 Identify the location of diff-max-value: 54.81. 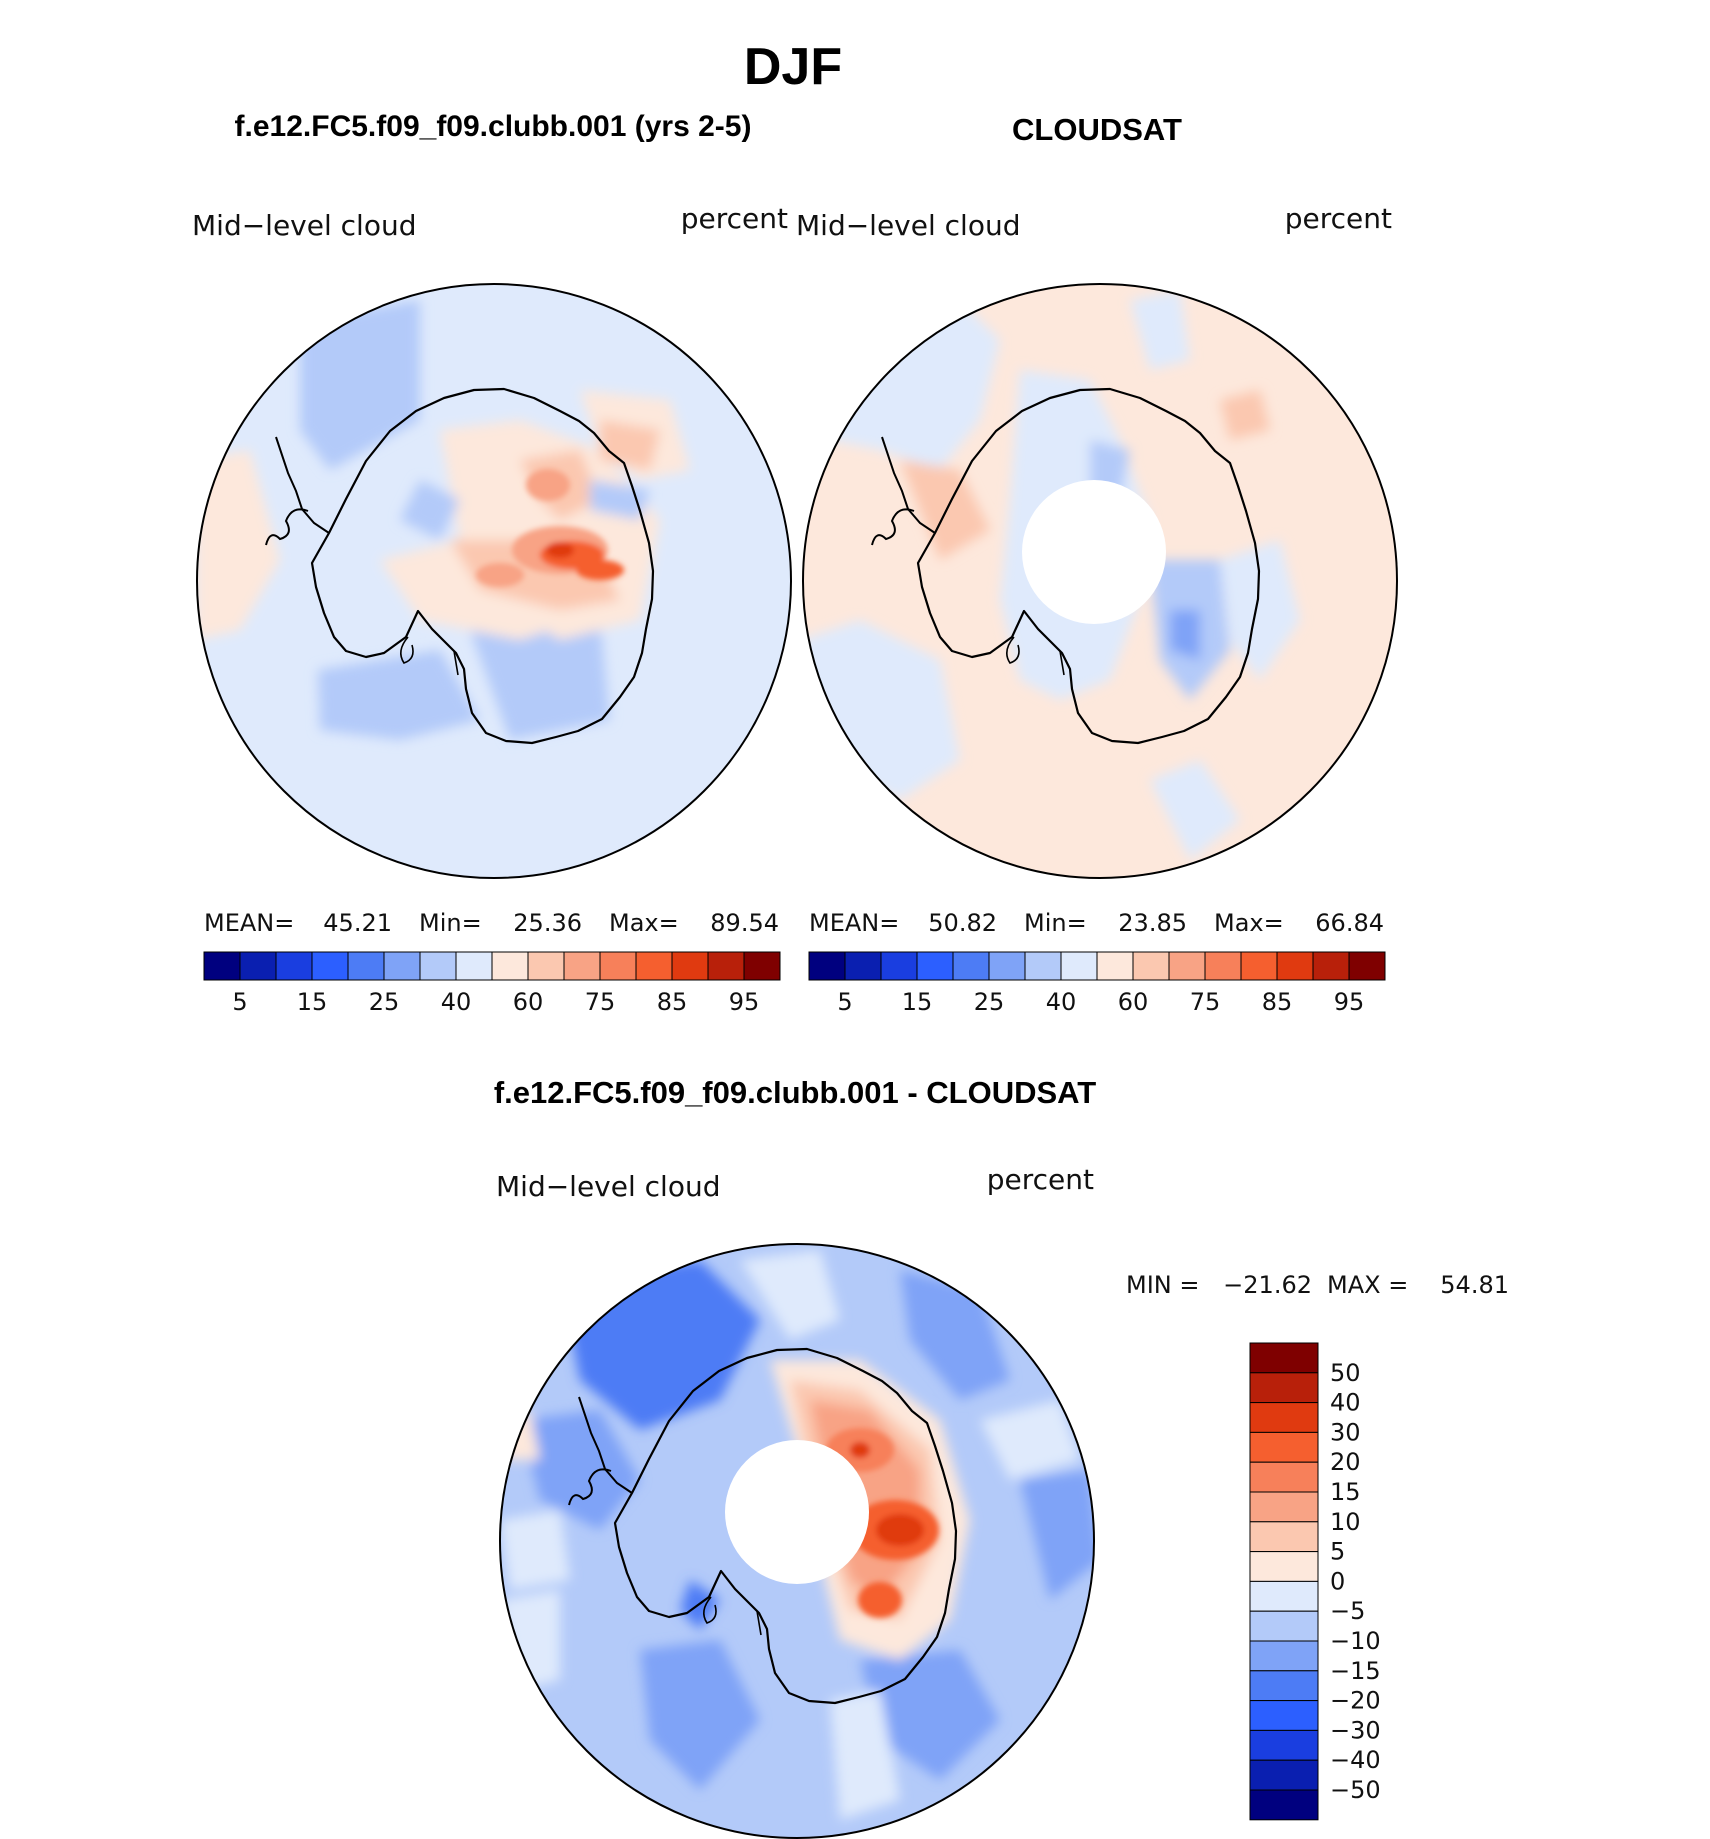
(1474, 1285).